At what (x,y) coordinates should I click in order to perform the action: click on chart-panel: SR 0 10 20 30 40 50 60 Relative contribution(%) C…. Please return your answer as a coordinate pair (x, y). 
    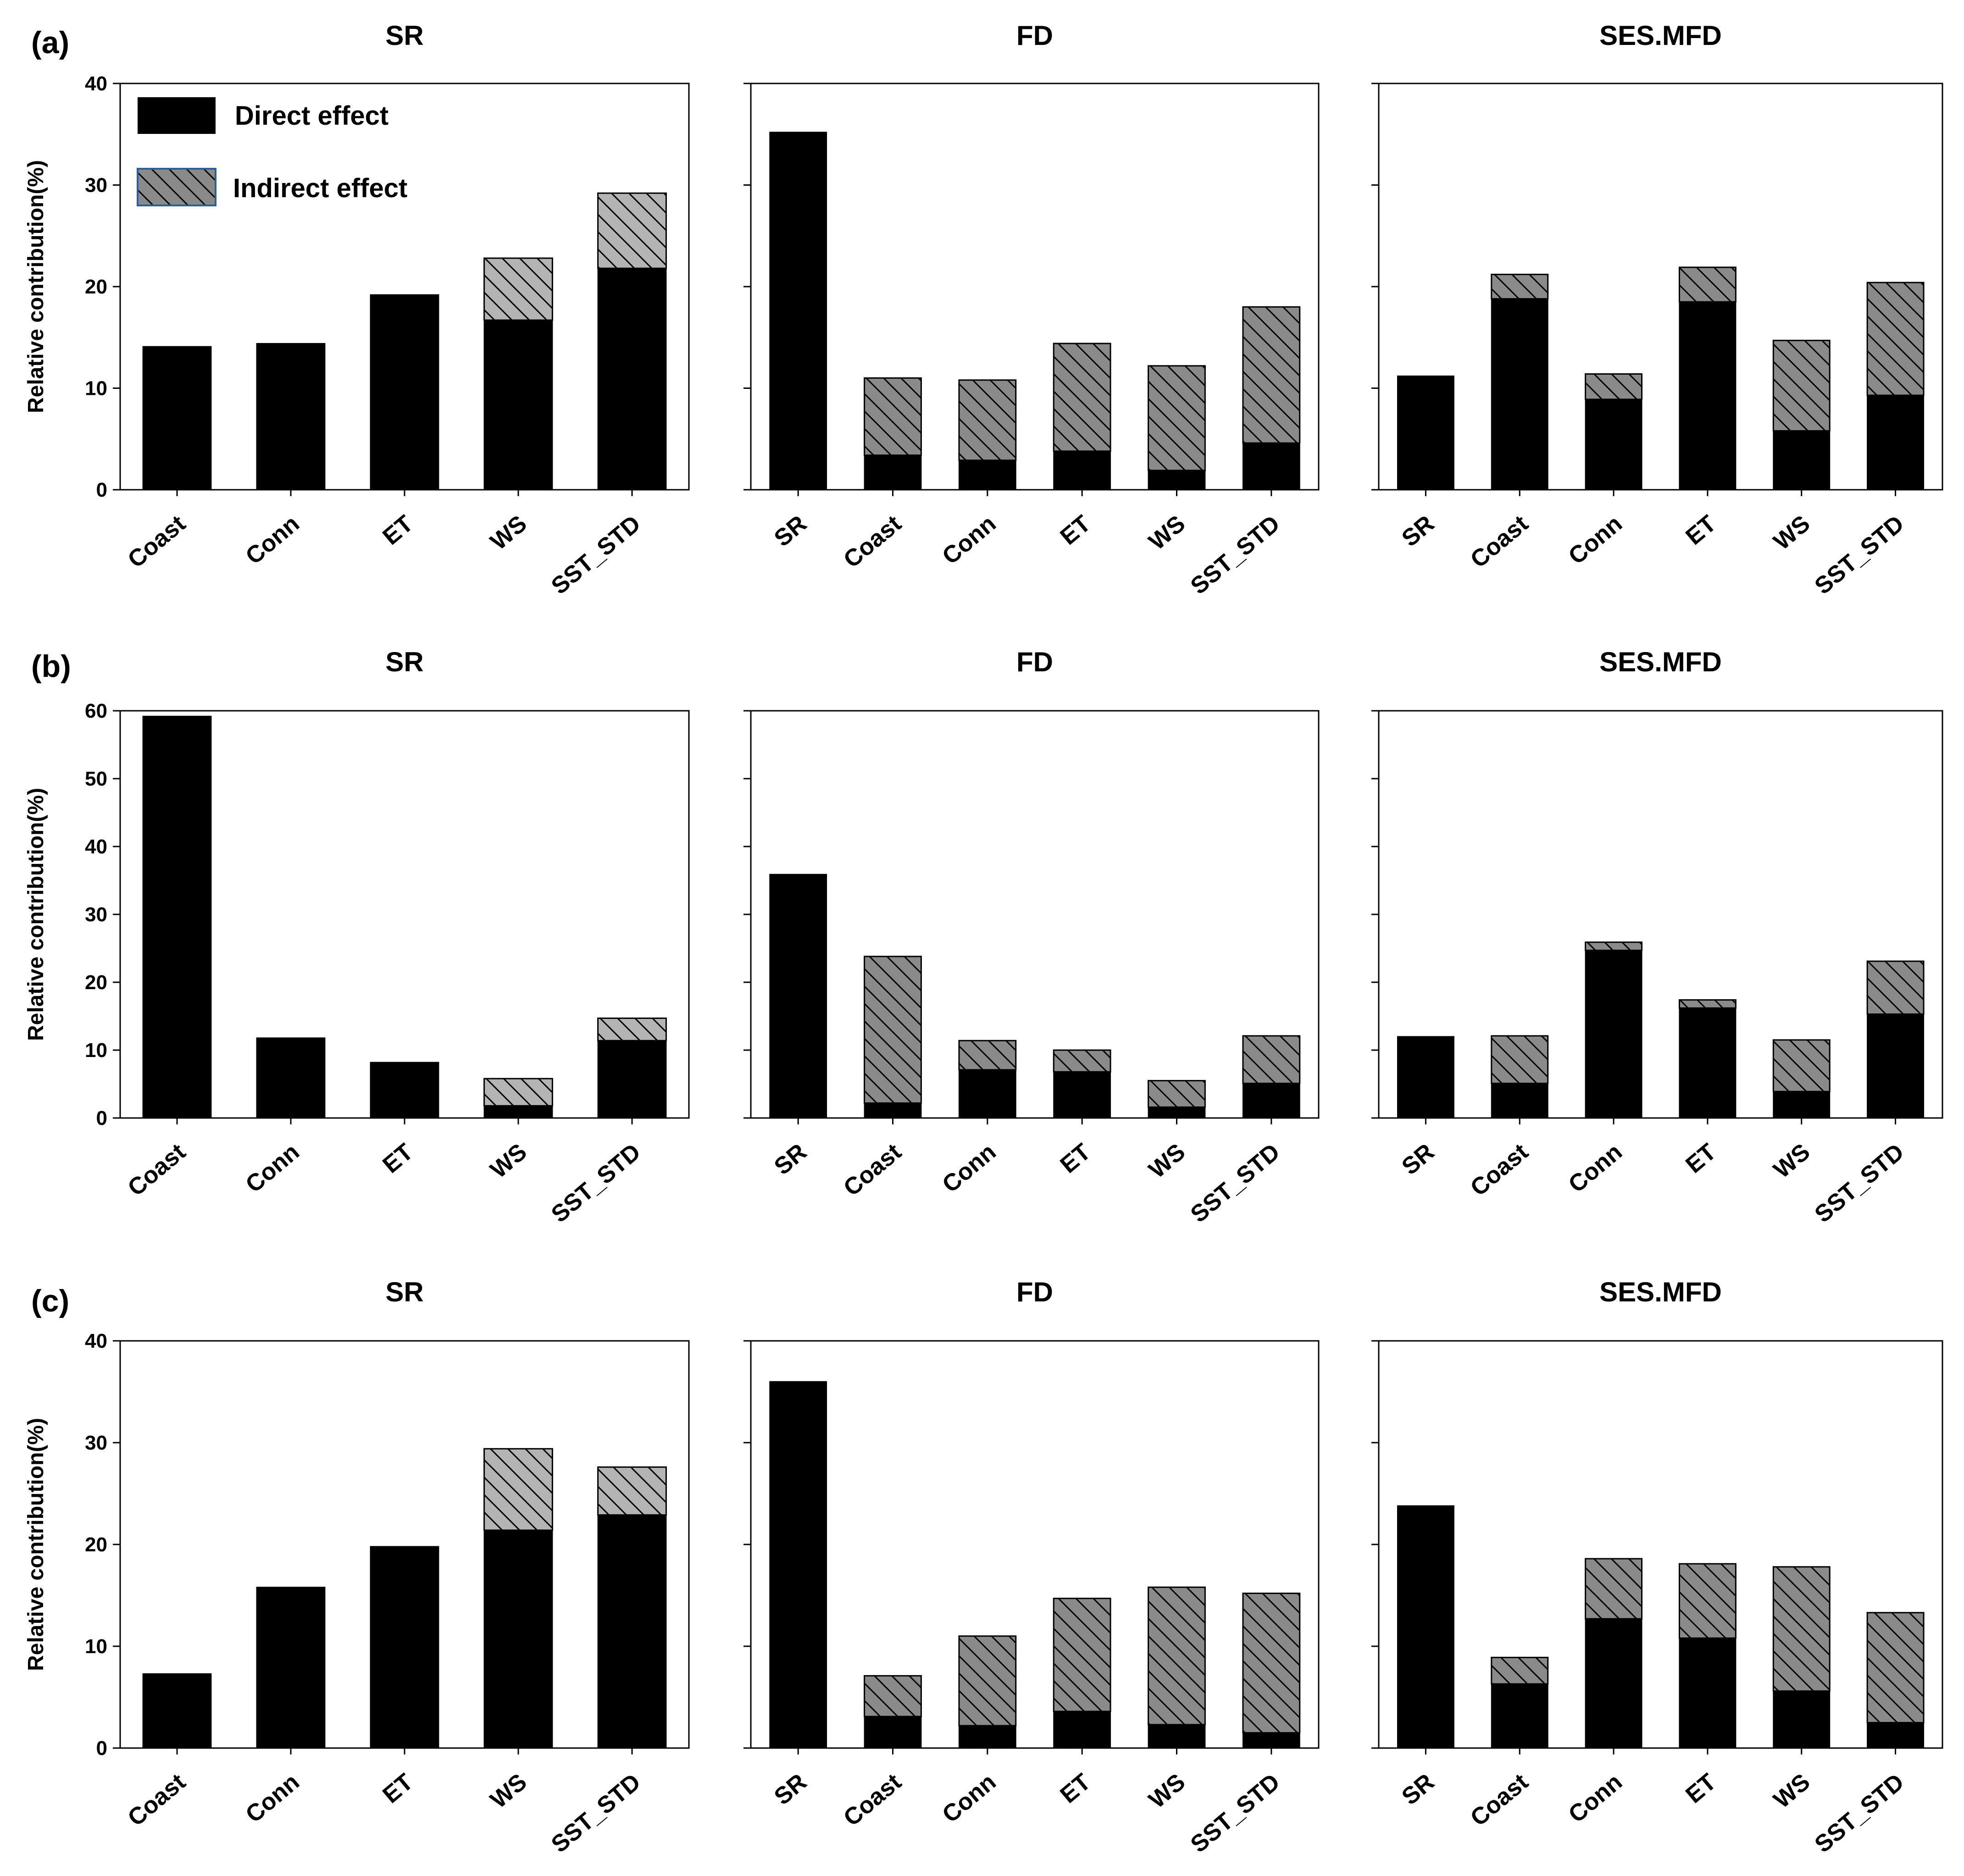
    Looking at the image, I should click on (357, 937).